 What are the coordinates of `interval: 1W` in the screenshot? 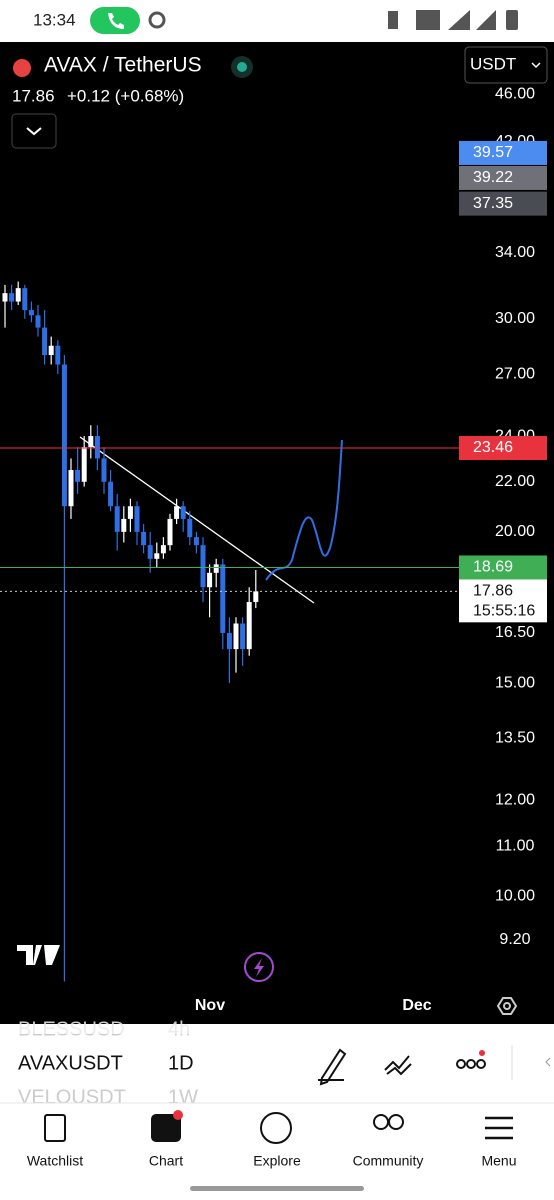 It's located at (183, 1097).